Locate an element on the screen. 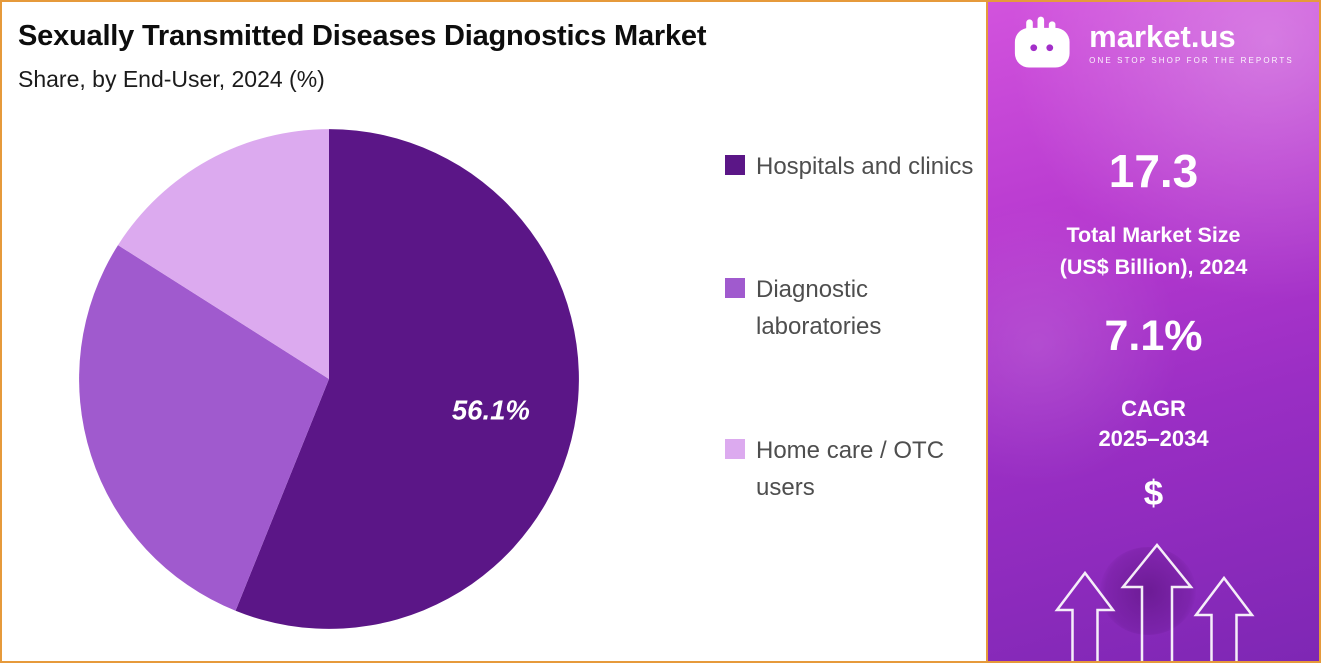 Image resolution: width=1321 pixels, height=663 pixels. legend-item-home-care: Home care / OTC users is located at coordinates (853, 469).